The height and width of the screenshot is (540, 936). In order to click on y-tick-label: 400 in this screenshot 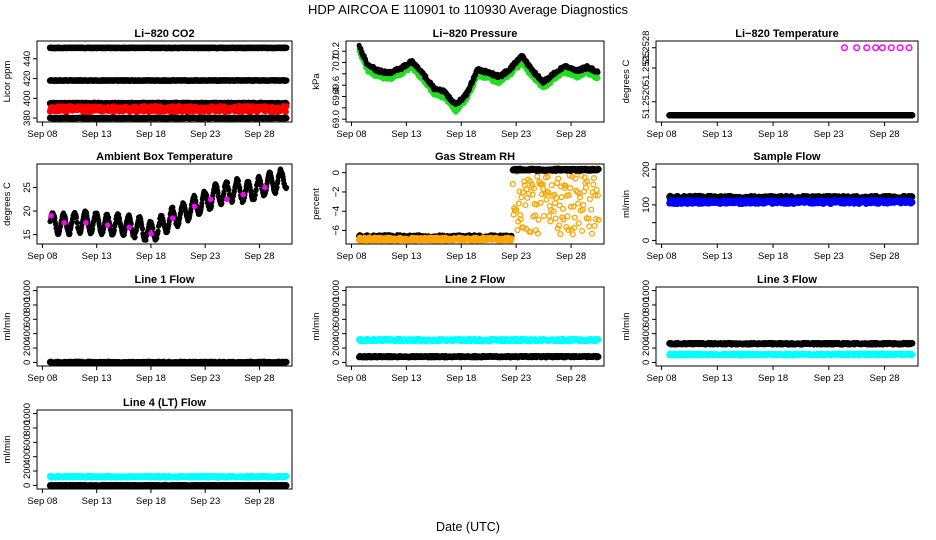, I will do `click(27, 98)`.